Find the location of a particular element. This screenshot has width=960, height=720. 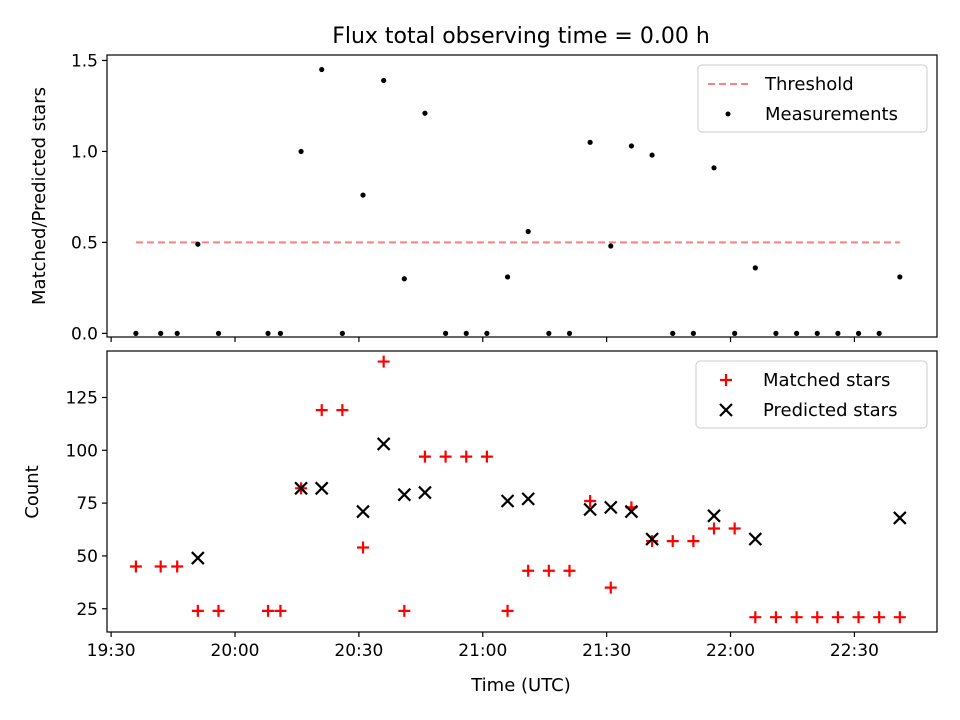

x-tick-label: 20:30 is located at coordinates (358, 651).